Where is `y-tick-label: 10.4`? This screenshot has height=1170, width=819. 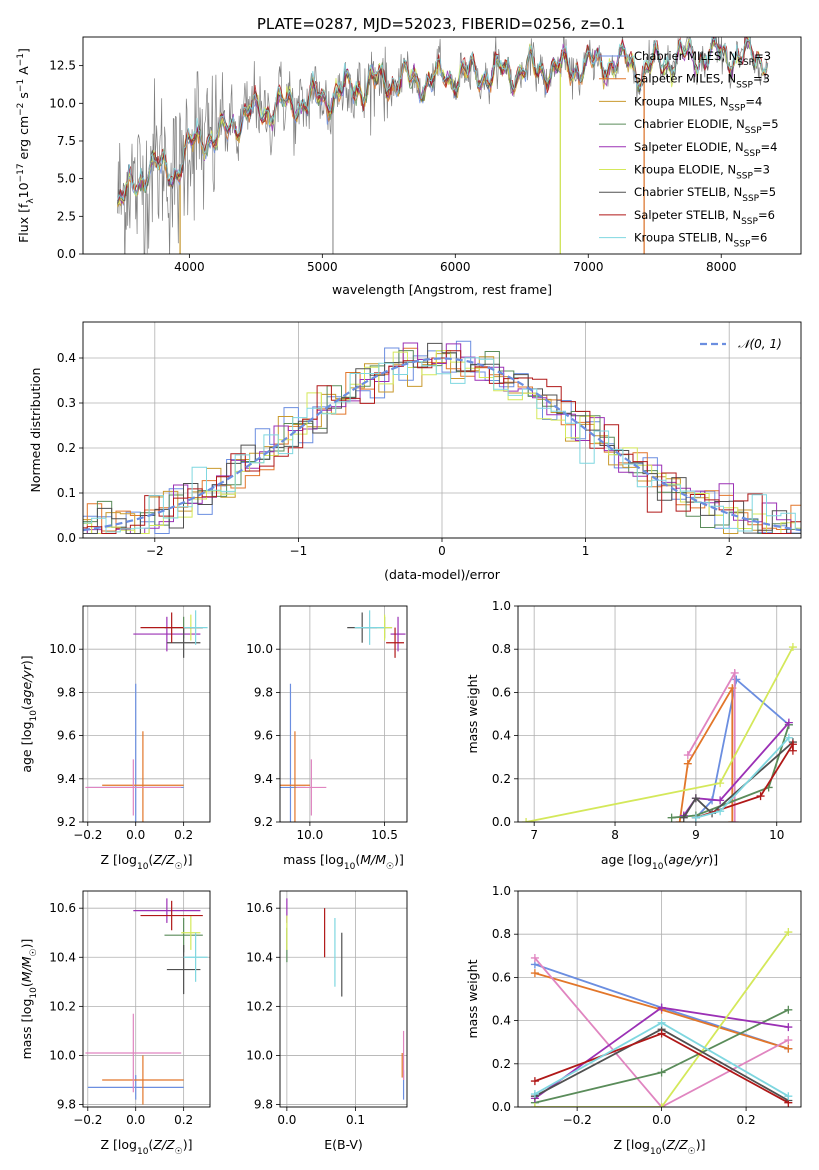
y-tick-label: 10.4 is located at coordinates (62, 957).